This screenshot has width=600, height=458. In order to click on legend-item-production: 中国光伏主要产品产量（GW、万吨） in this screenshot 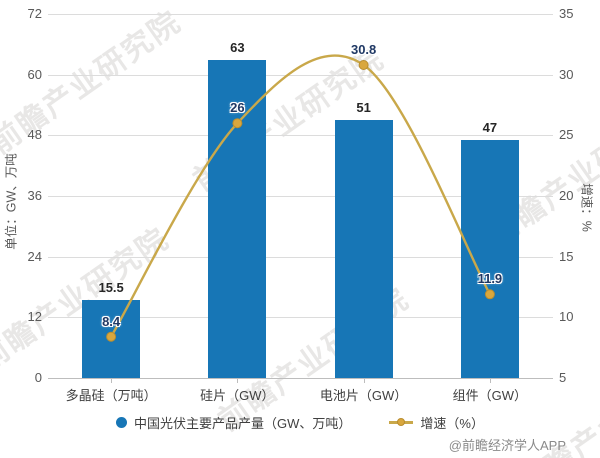, I will do `click(233, 422)`.